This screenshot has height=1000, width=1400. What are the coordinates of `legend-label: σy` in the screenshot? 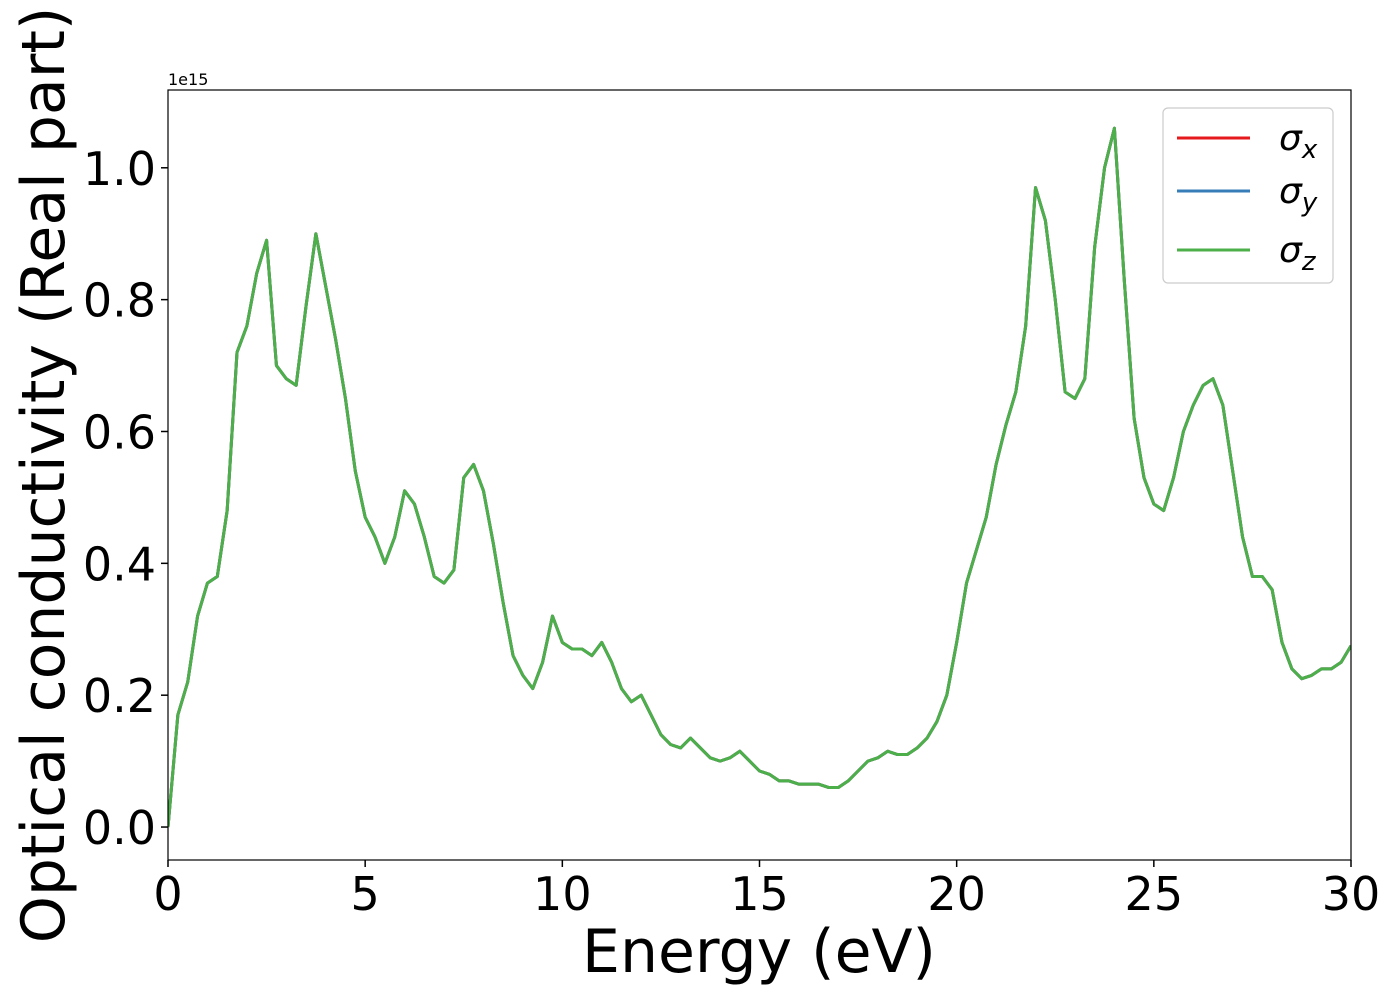 It's located at (1298, 194).